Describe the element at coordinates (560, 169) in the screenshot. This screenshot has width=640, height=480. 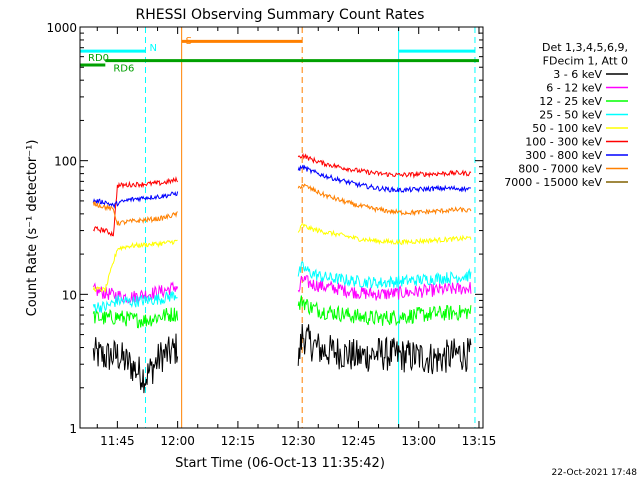
I see `legend-label-7: 800 - 7000 keV` at that location.